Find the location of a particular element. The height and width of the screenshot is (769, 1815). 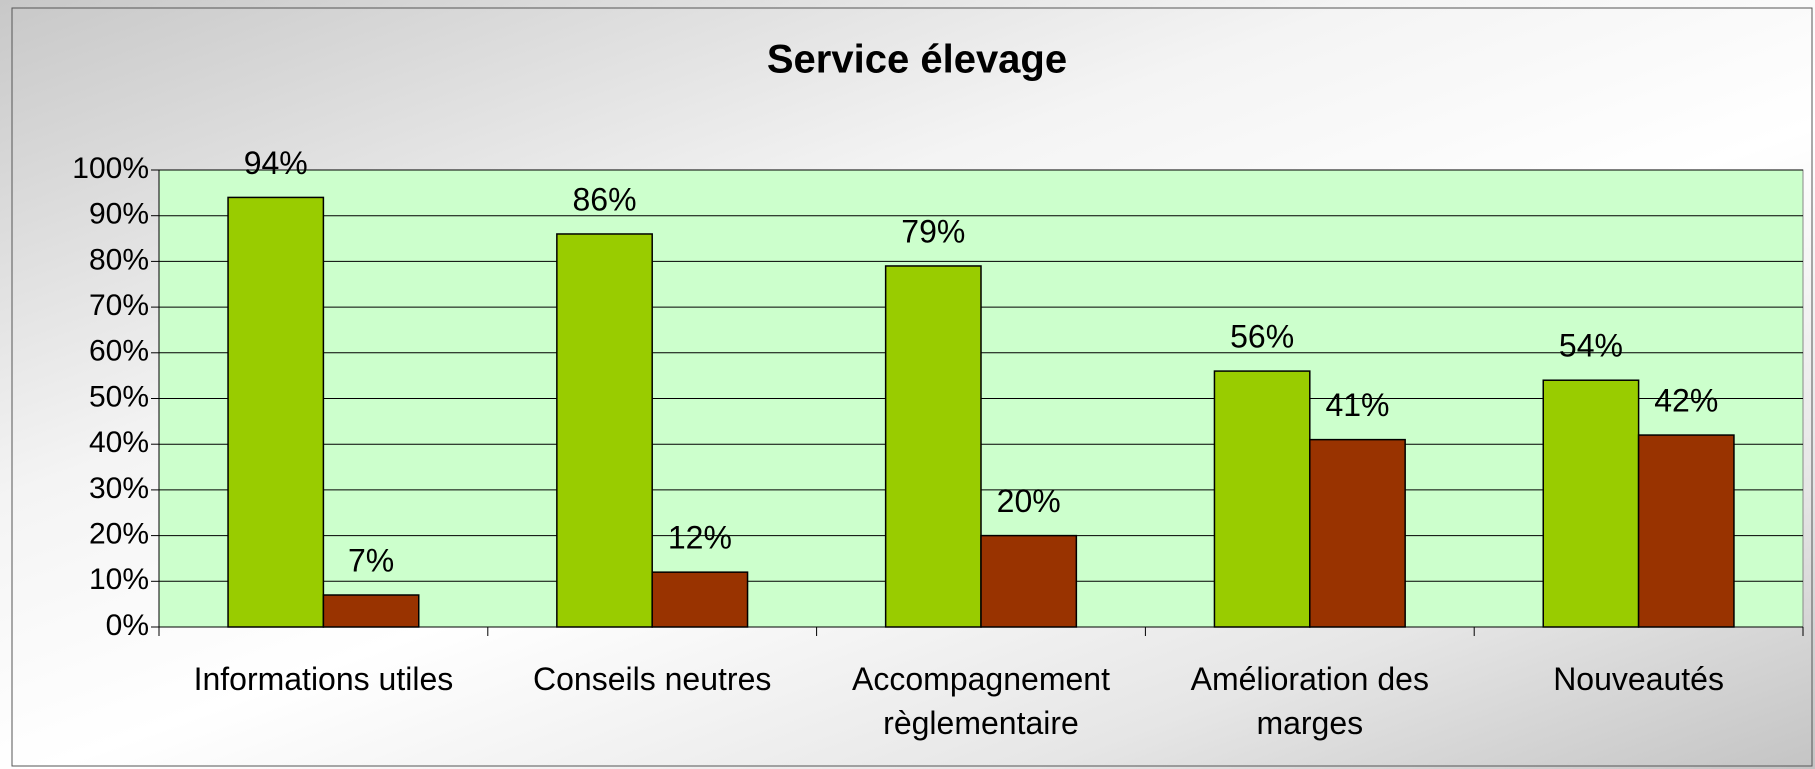

y-tick-label: 70% is located at coordinates (119, 305).